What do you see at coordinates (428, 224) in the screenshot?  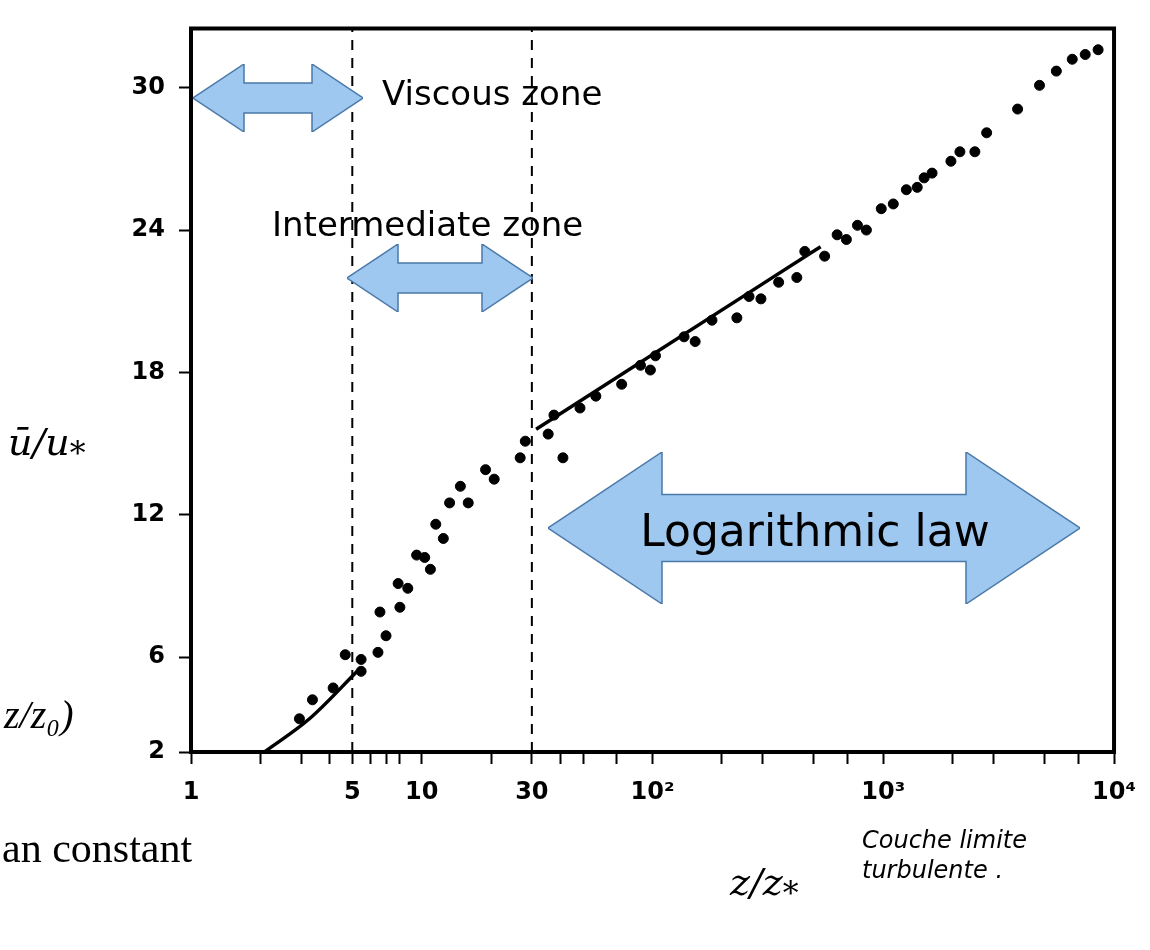 I see `annotation: Intermediate zone` at bounding box center [428, 224].